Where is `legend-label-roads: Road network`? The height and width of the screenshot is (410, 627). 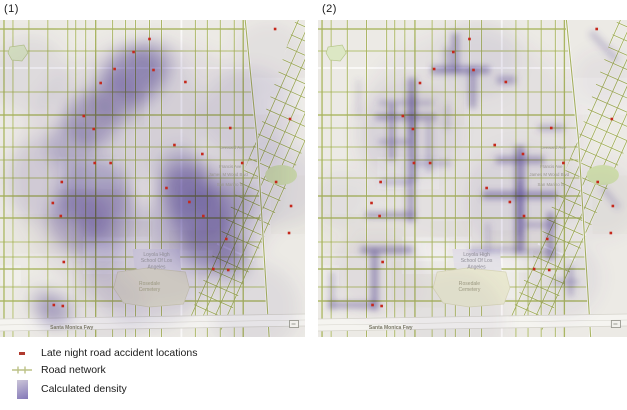 legend-label-roads: Road network is located at coordinates (73, 370).